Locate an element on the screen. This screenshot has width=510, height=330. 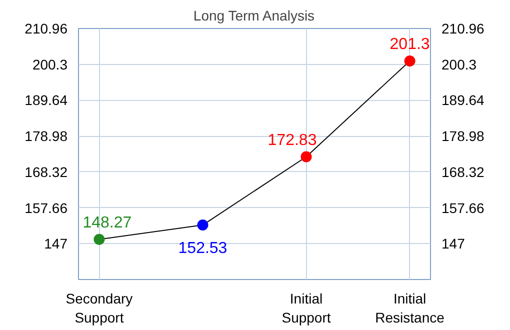
x-tick-label: Initial Support is located at coordinates (306, 308).